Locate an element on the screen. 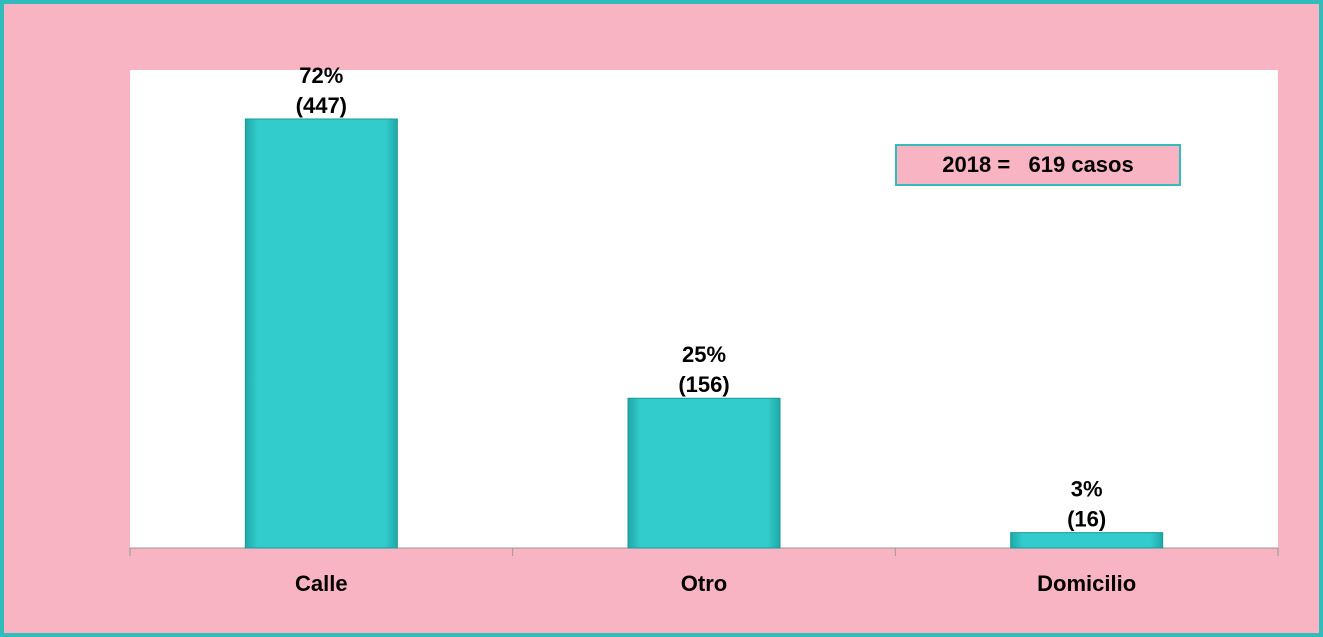  percent-label: 72% is located at coordinates (321, 75).